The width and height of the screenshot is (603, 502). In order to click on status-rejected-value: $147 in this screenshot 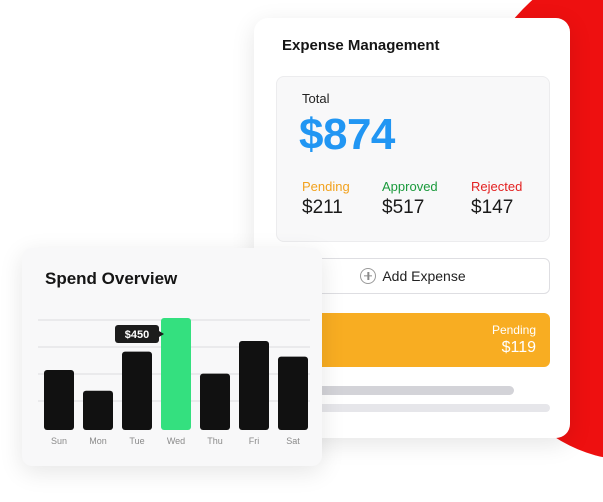, I will do `click(492, 207)`.